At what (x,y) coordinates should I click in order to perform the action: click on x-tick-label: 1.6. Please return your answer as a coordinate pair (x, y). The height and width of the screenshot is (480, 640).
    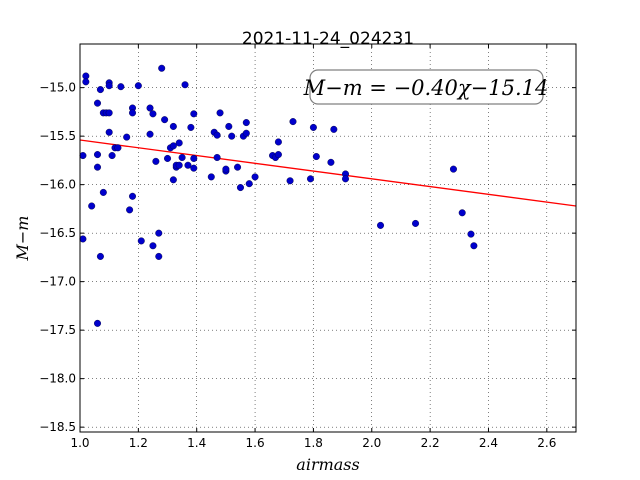
    Looking at the image, I should click on (255, 443).